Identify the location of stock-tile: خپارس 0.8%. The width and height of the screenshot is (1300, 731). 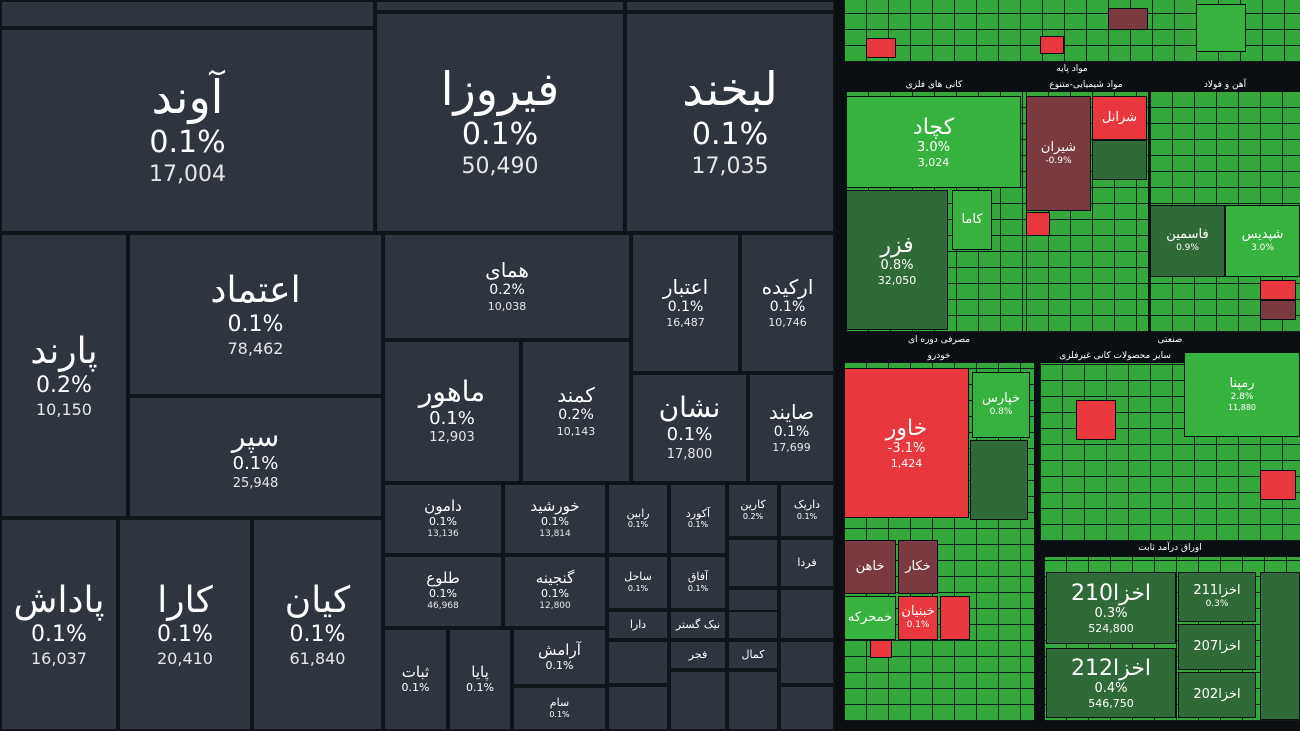
(1001, 405).